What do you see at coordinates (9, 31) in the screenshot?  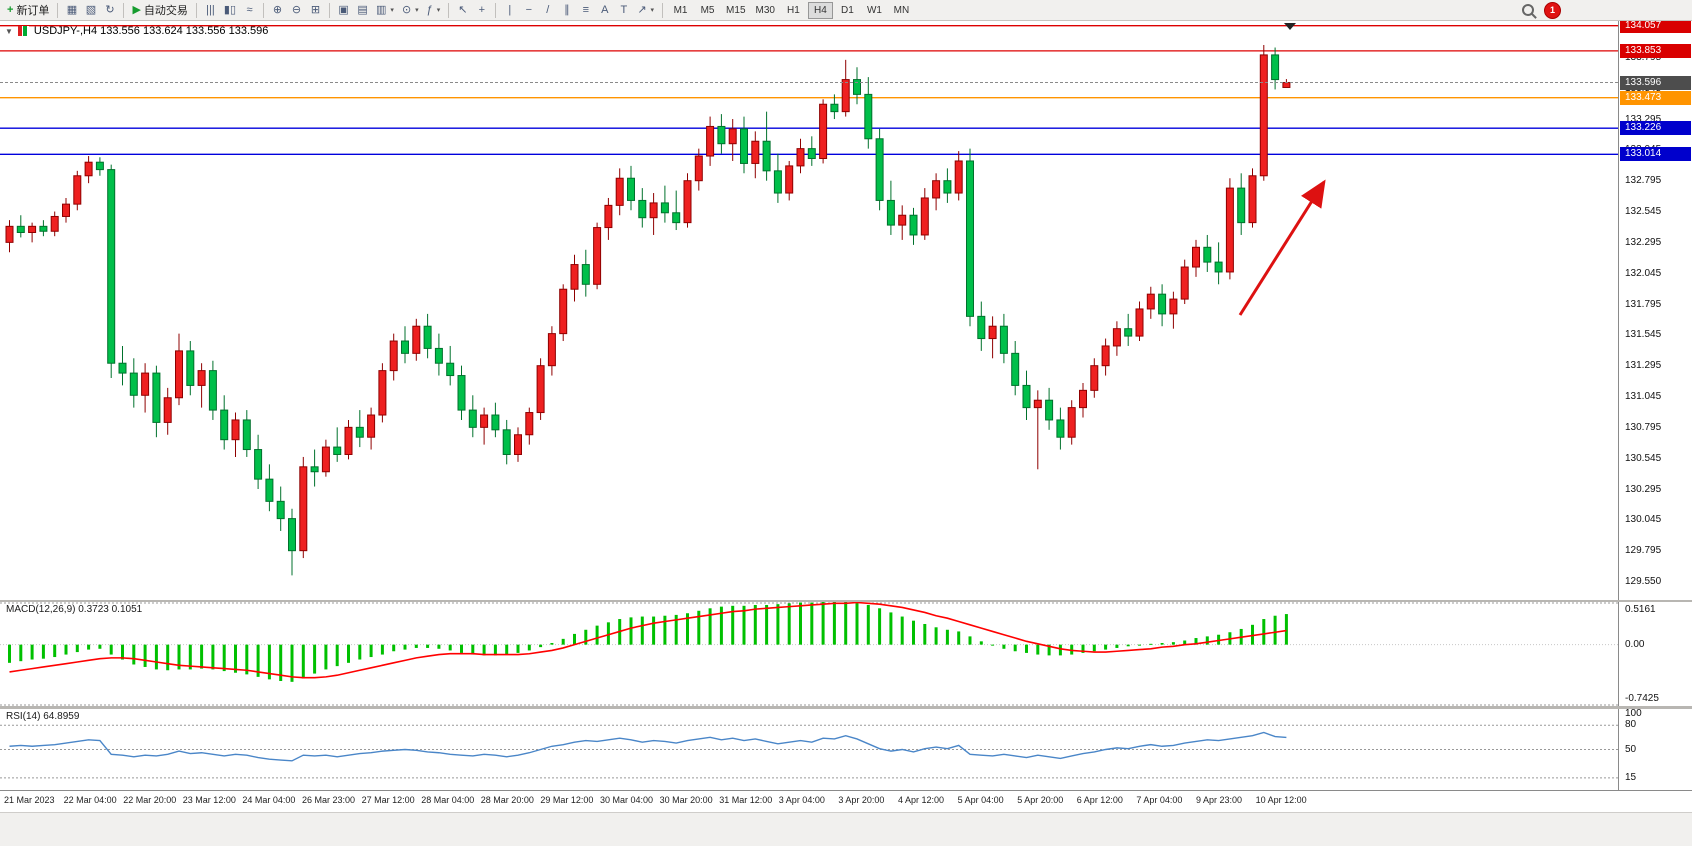 I see `chart-menu-icon: ▼` at bounding box center [9, 31].